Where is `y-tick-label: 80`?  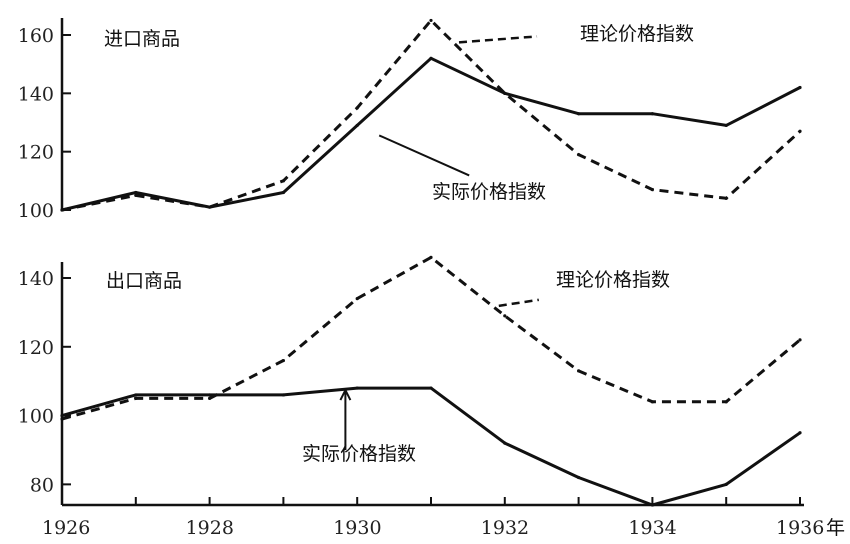
y-tick-label: 80 is located at coordinates (42, 485).